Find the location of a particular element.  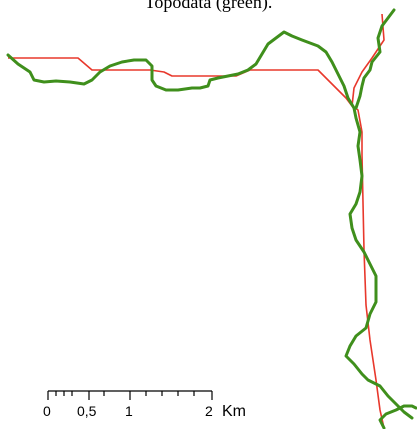

green-line-east-branch is located at coordinates (375, 59).